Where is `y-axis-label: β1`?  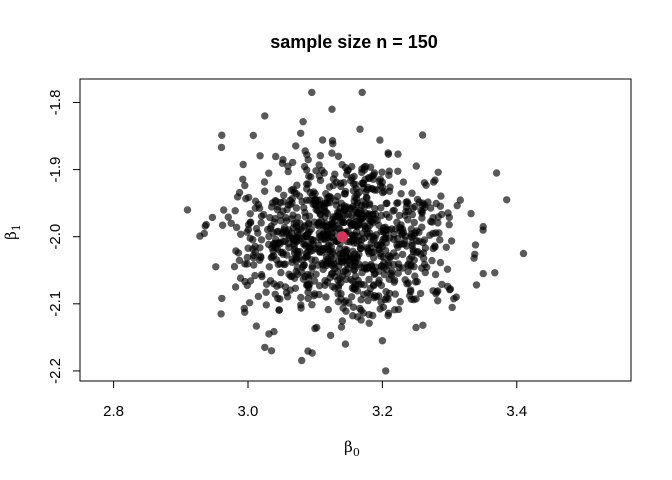
y-axis-label: β1 is located at coordinates (12, 232).